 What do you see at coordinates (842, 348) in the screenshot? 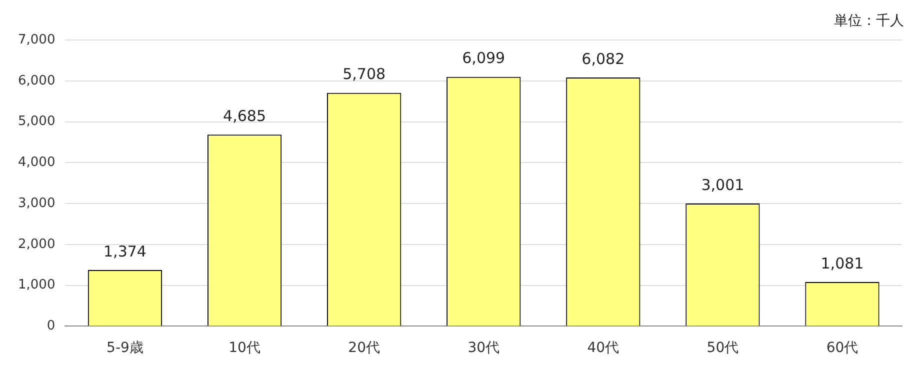
I see `x-tick-label: 60代` at bounding box center [842, 348].